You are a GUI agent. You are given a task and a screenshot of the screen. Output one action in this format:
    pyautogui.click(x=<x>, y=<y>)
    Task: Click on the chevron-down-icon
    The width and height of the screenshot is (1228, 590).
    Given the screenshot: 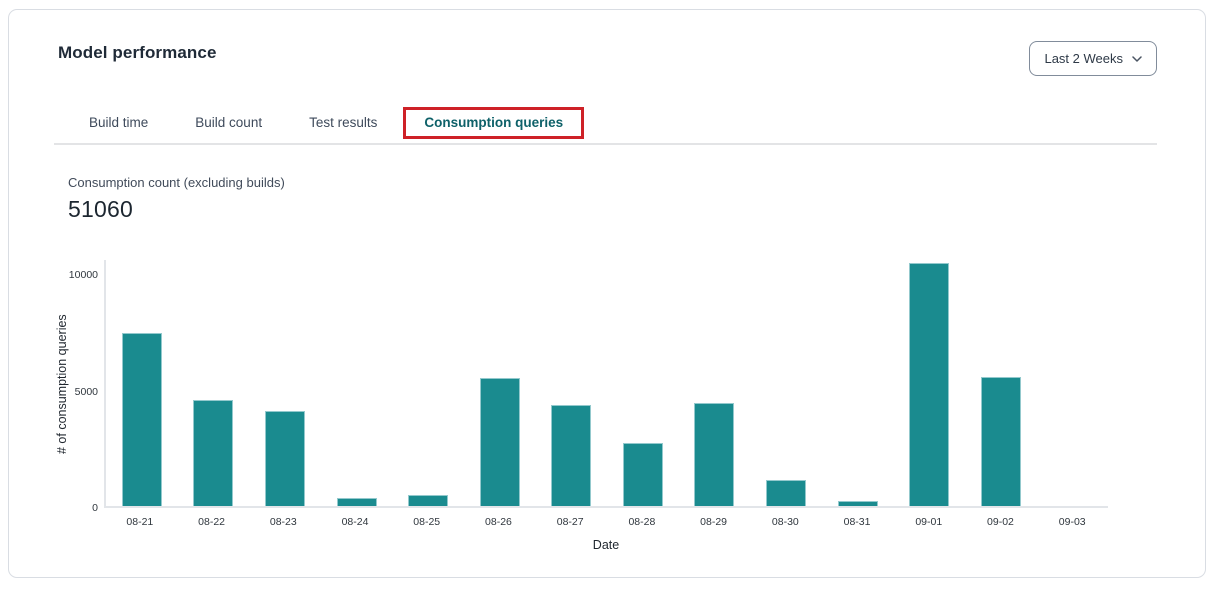 What is the action you would take?
    pyautogui.click(x=1137, y=58)
    